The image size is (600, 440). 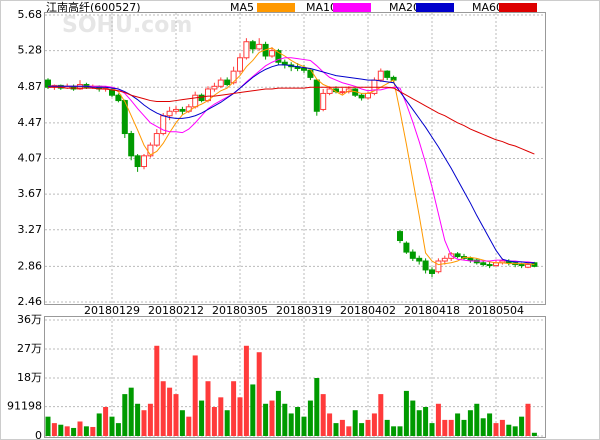 I want to click on x-tick-label: 20180418, so click(x=432, y=310).